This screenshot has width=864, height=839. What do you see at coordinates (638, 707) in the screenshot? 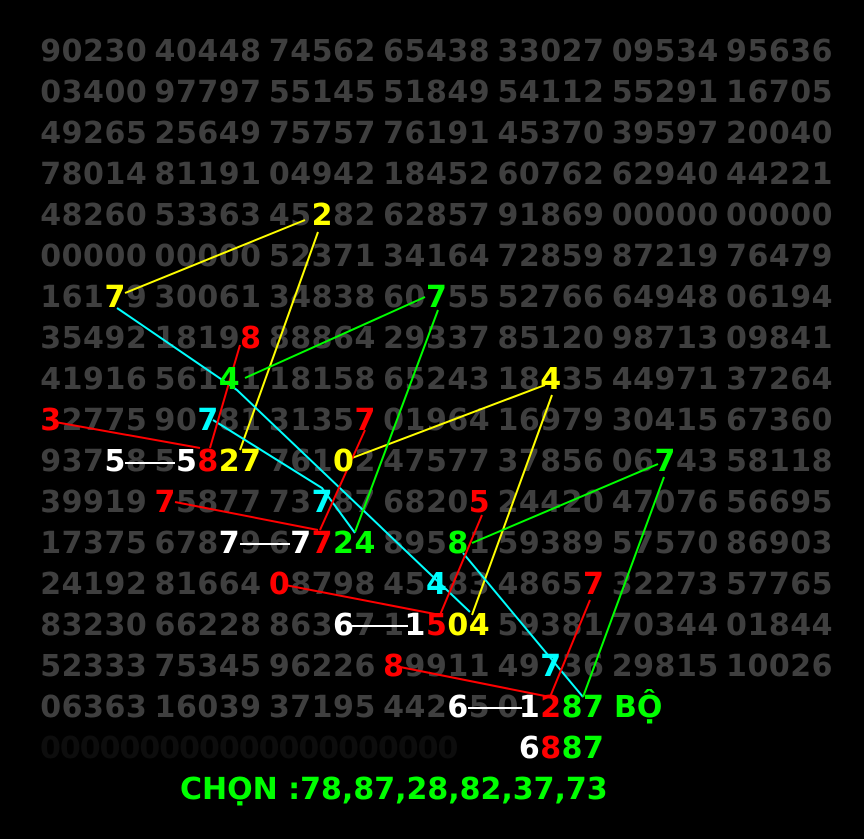
I see `bo-label: BỘ` at bounding box center [638, 707].